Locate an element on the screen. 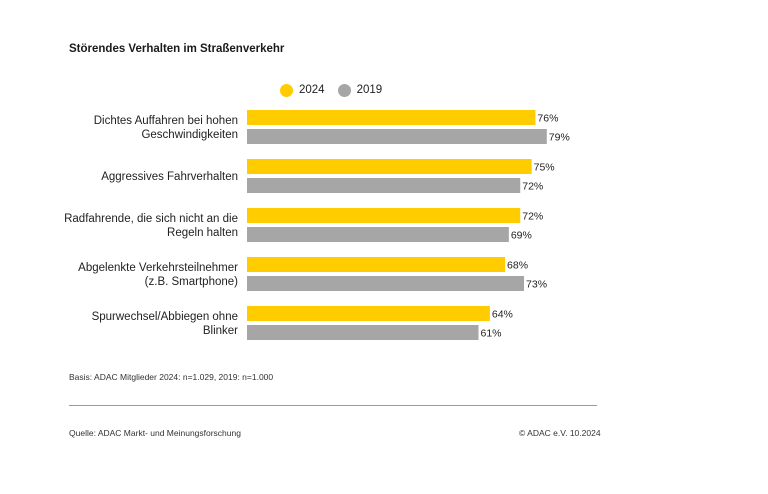  legend: 2024 2019 is located at coordinates (337, 90).